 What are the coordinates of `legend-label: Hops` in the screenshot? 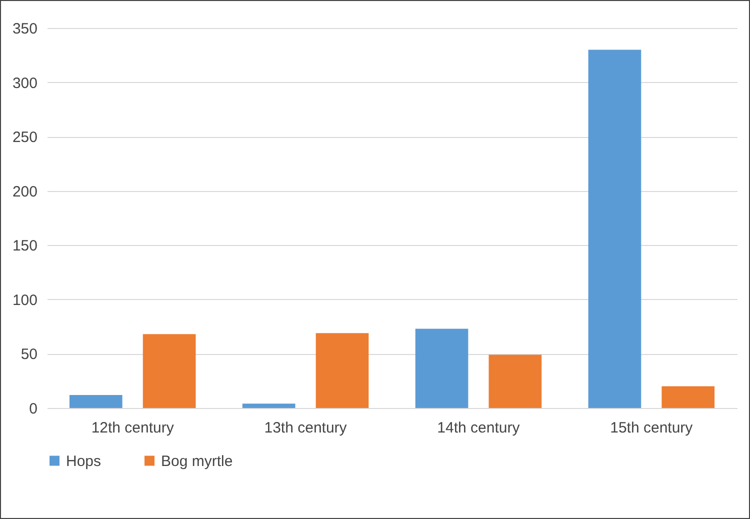 It's located at (84, 461).